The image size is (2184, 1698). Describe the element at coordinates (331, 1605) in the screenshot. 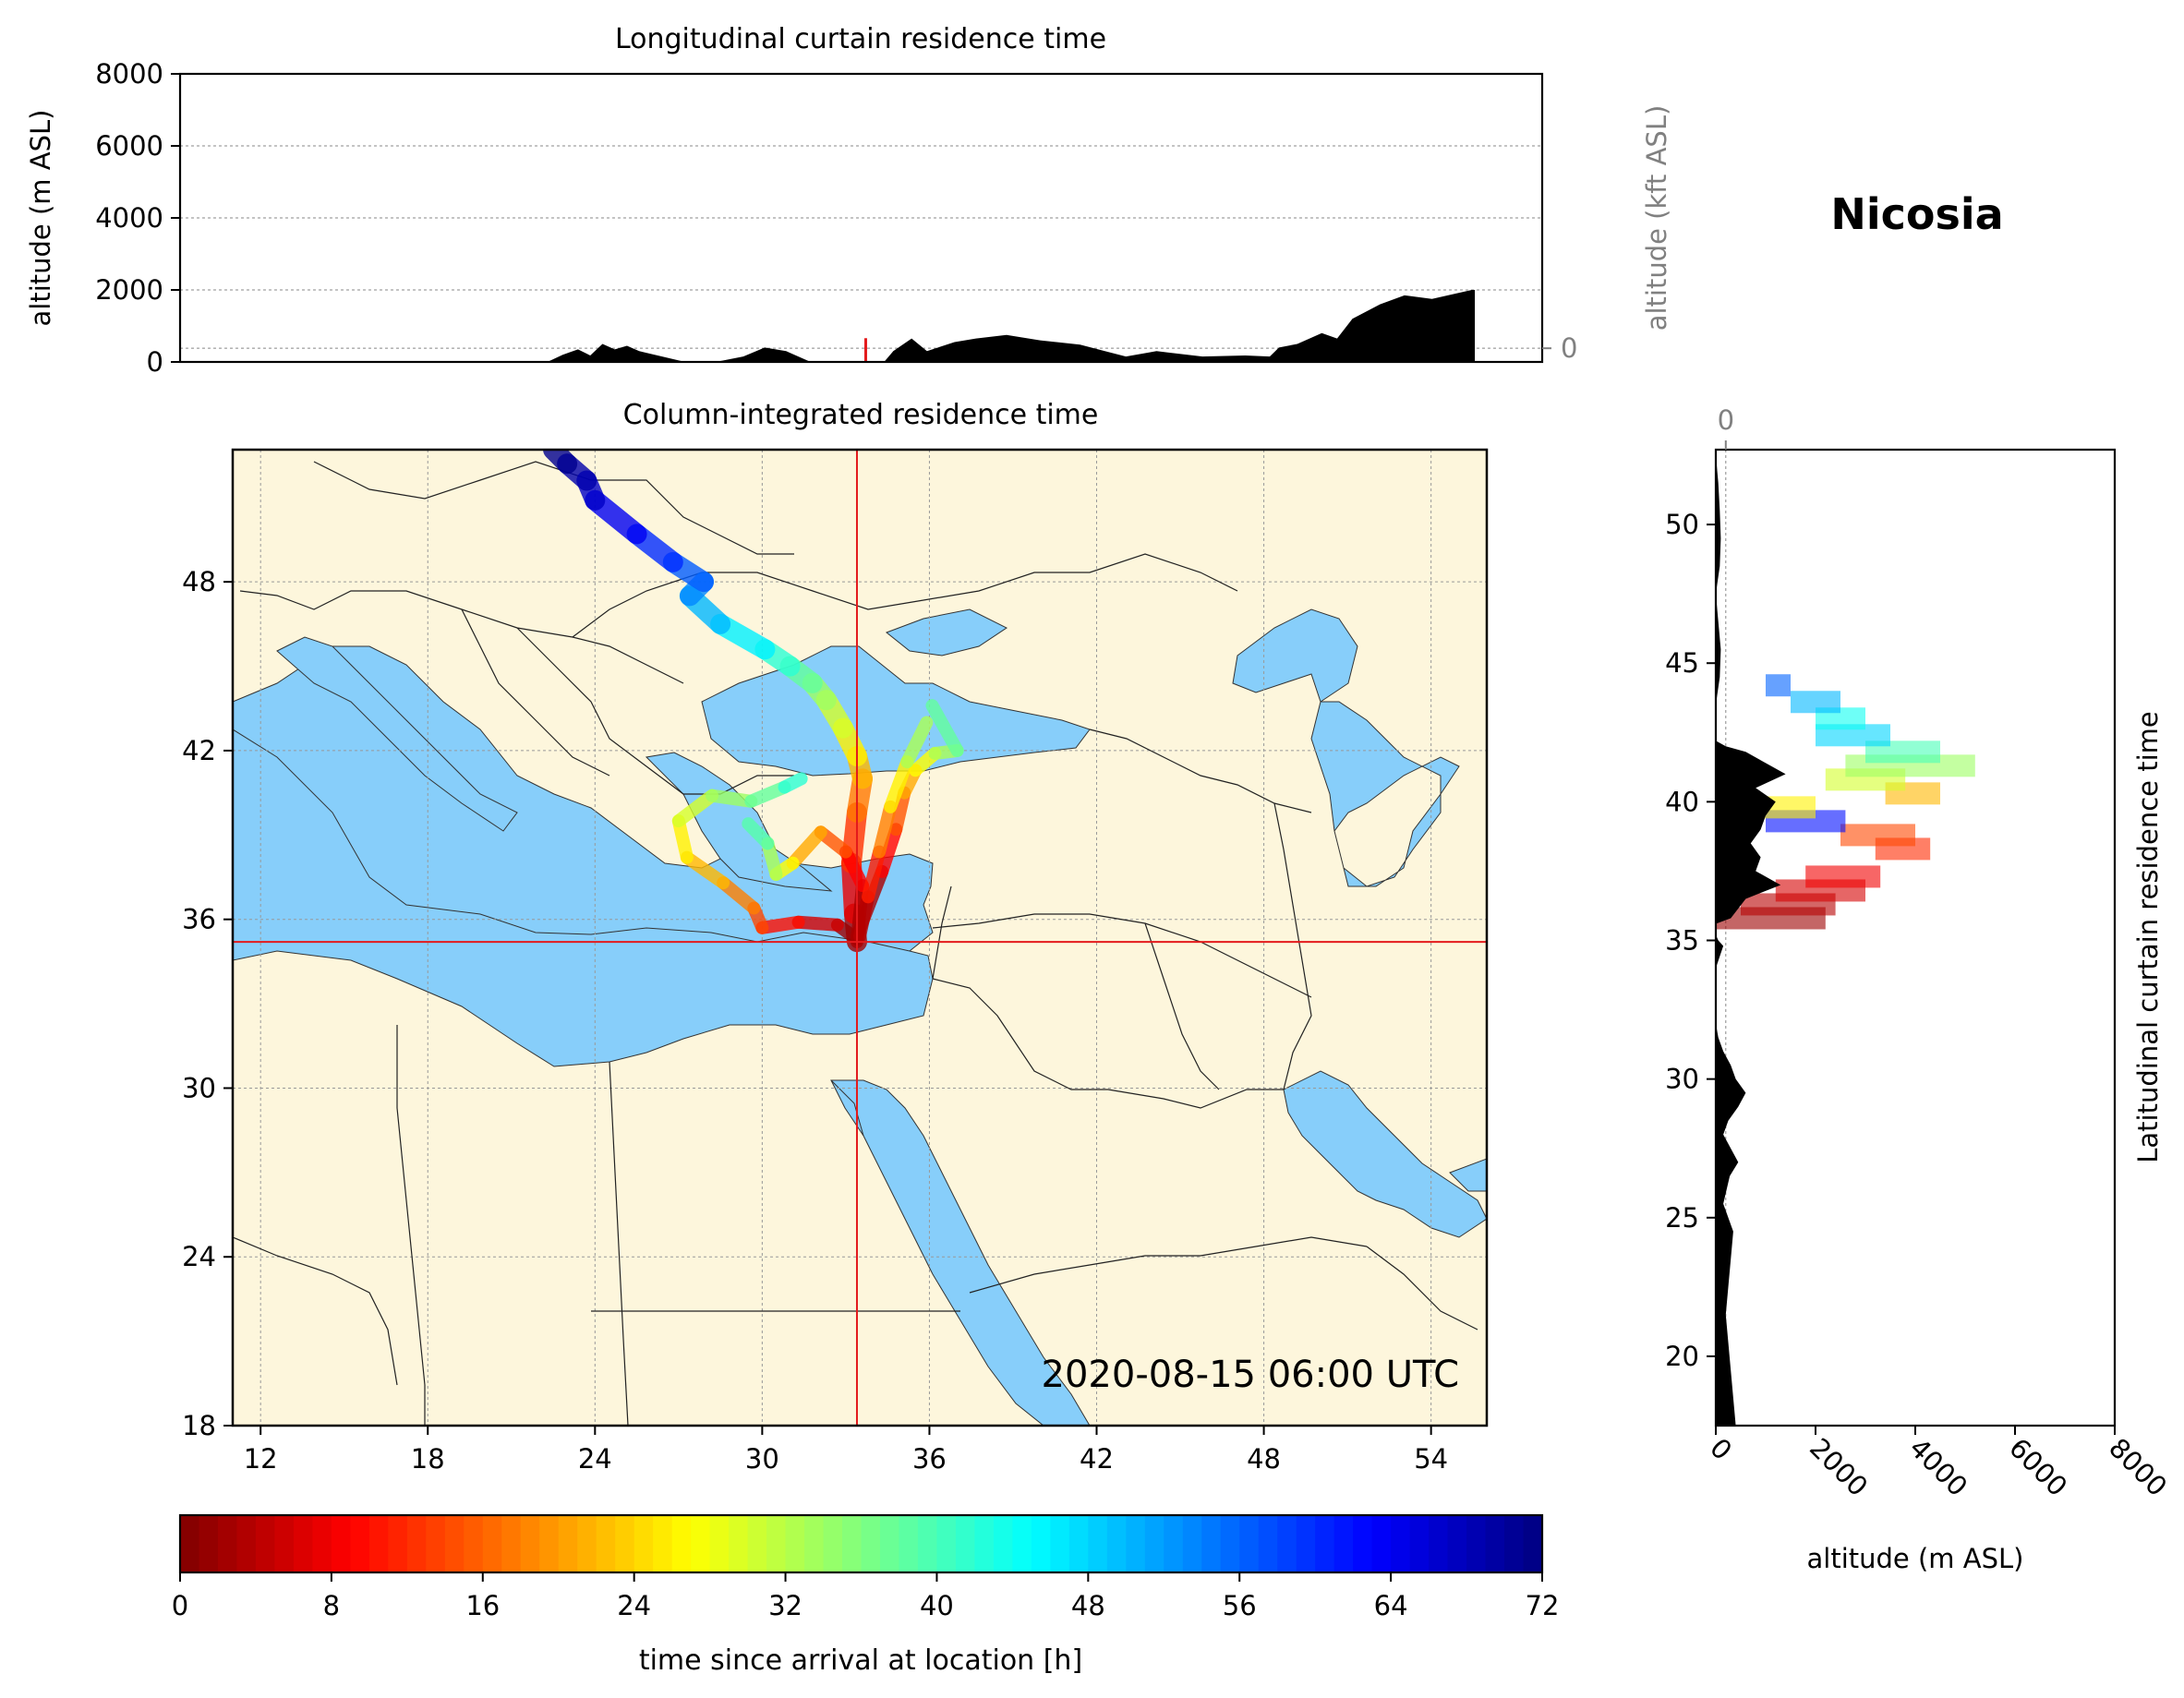

I see `colorbar-tick-label: 8` at that location.